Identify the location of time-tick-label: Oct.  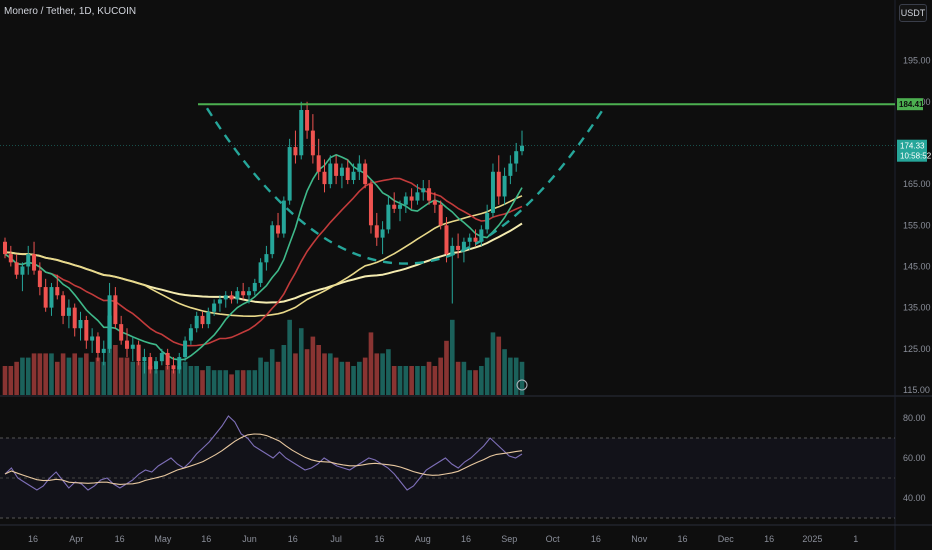
(553, 539).